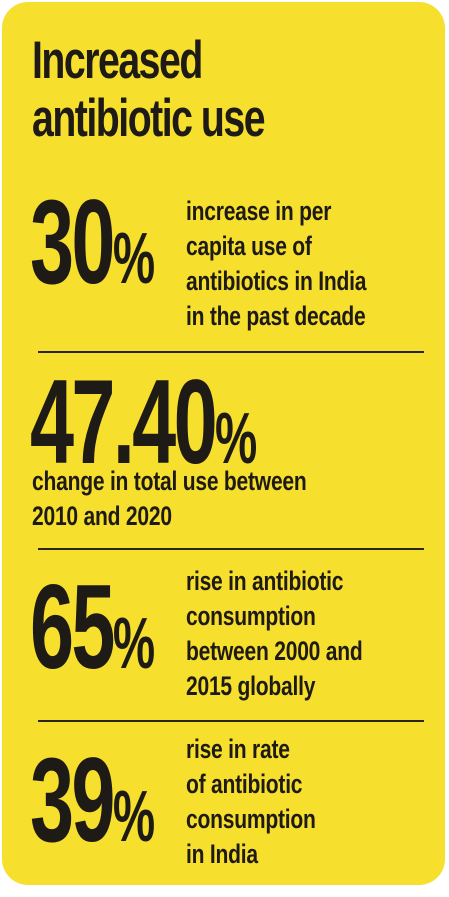 The height and width of the screenshot is (897, 449). I want to click on stat-number: 65, so click(72, 627).